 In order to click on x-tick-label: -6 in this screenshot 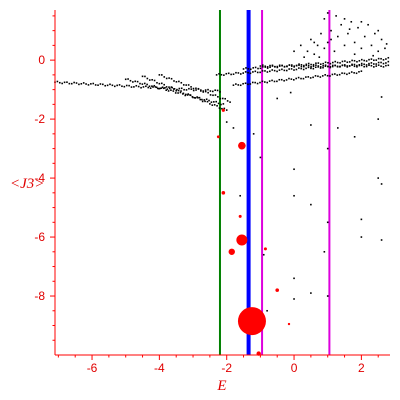, I will do `click(92, 368)`.